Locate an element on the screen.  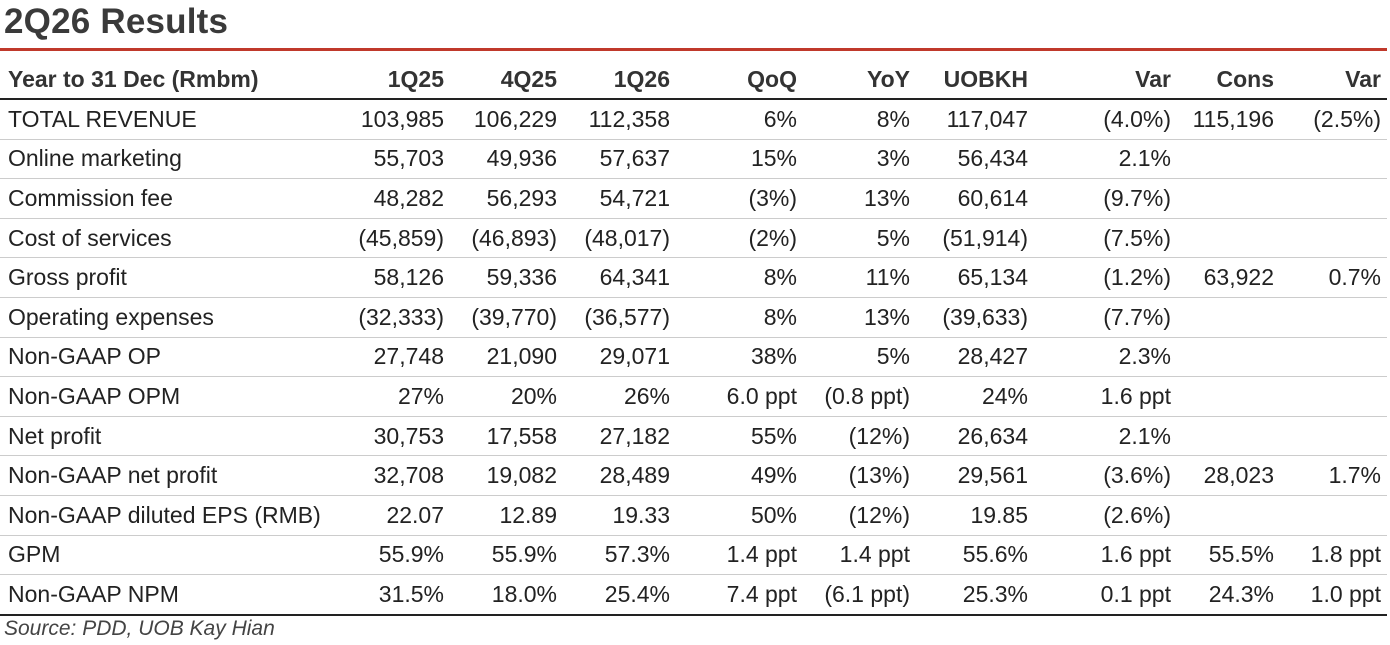
header-cell: 4Q25 is located at coordinates (506, 80).